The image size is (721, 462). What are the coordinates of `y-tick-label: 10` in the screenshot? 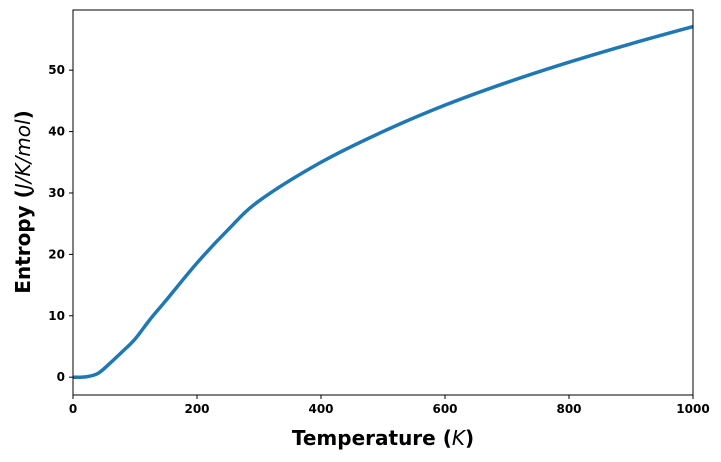 It's located at (56, 316).